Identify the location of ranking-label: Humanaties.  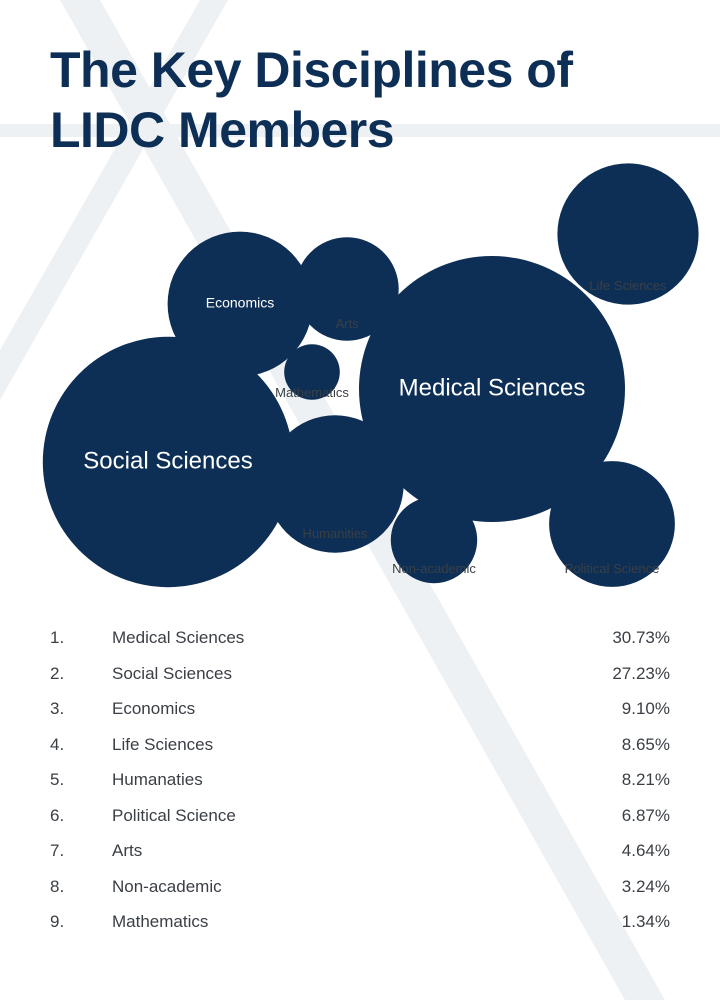
(157, 779).